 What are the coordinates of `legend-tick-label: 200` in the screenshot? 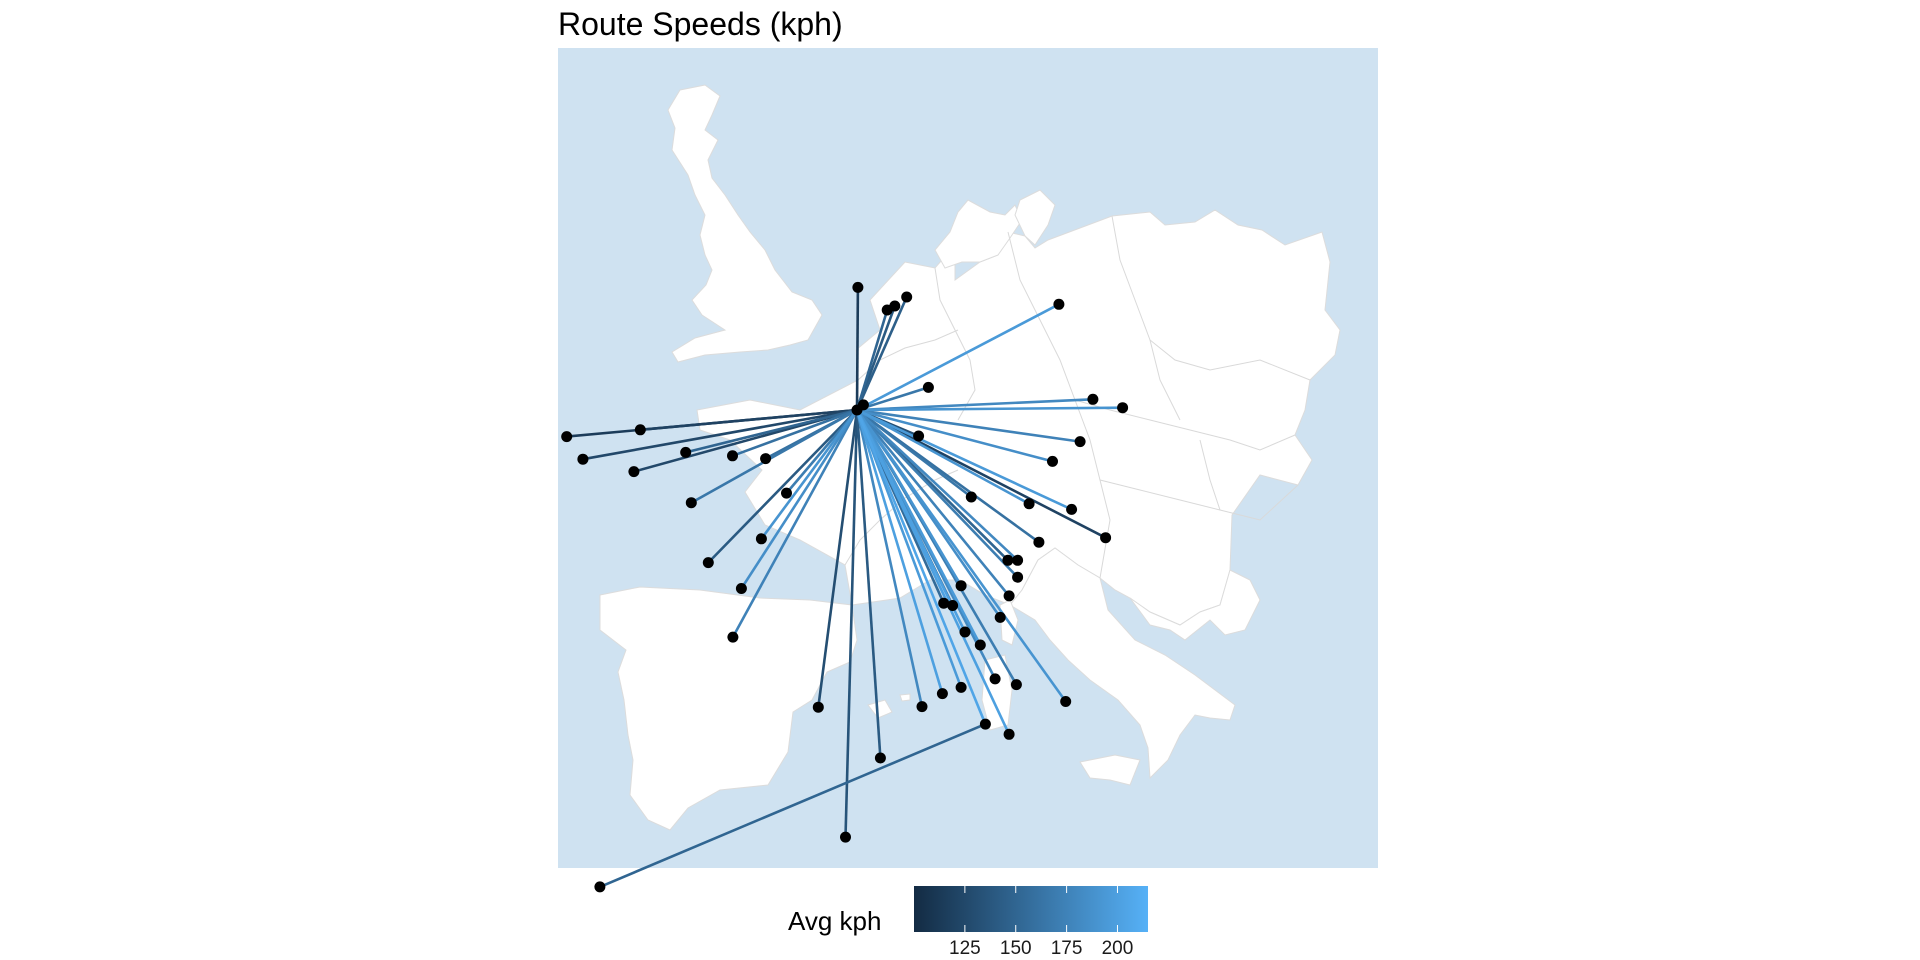 It's located at (1118, 949).